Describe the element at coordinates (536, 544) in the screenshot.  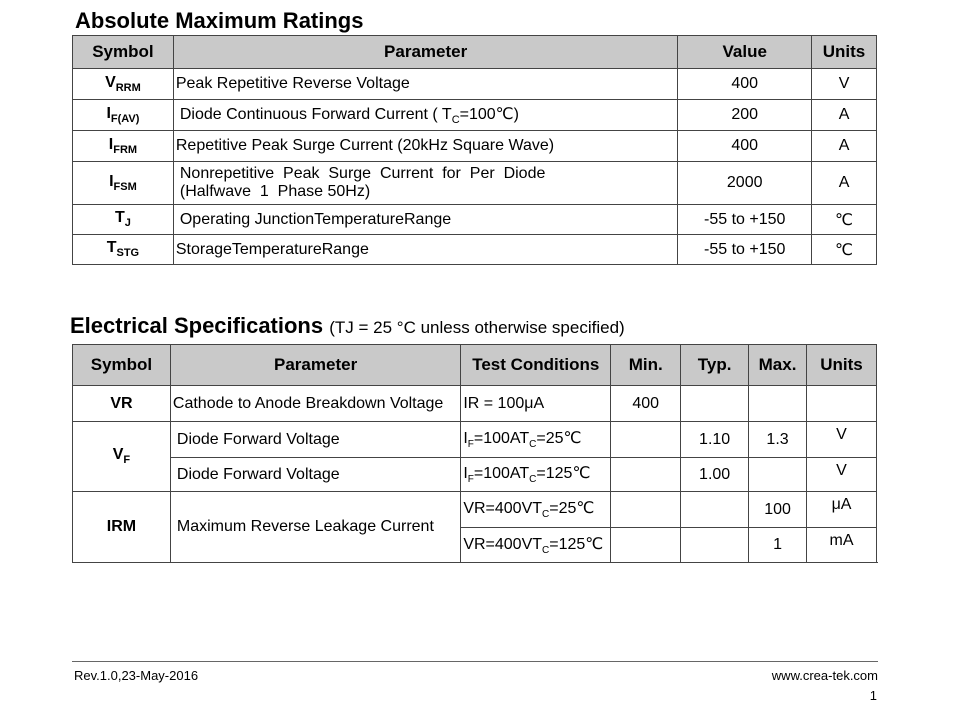
I see `condition-cell: VR=400VTC=125℃` at that location.